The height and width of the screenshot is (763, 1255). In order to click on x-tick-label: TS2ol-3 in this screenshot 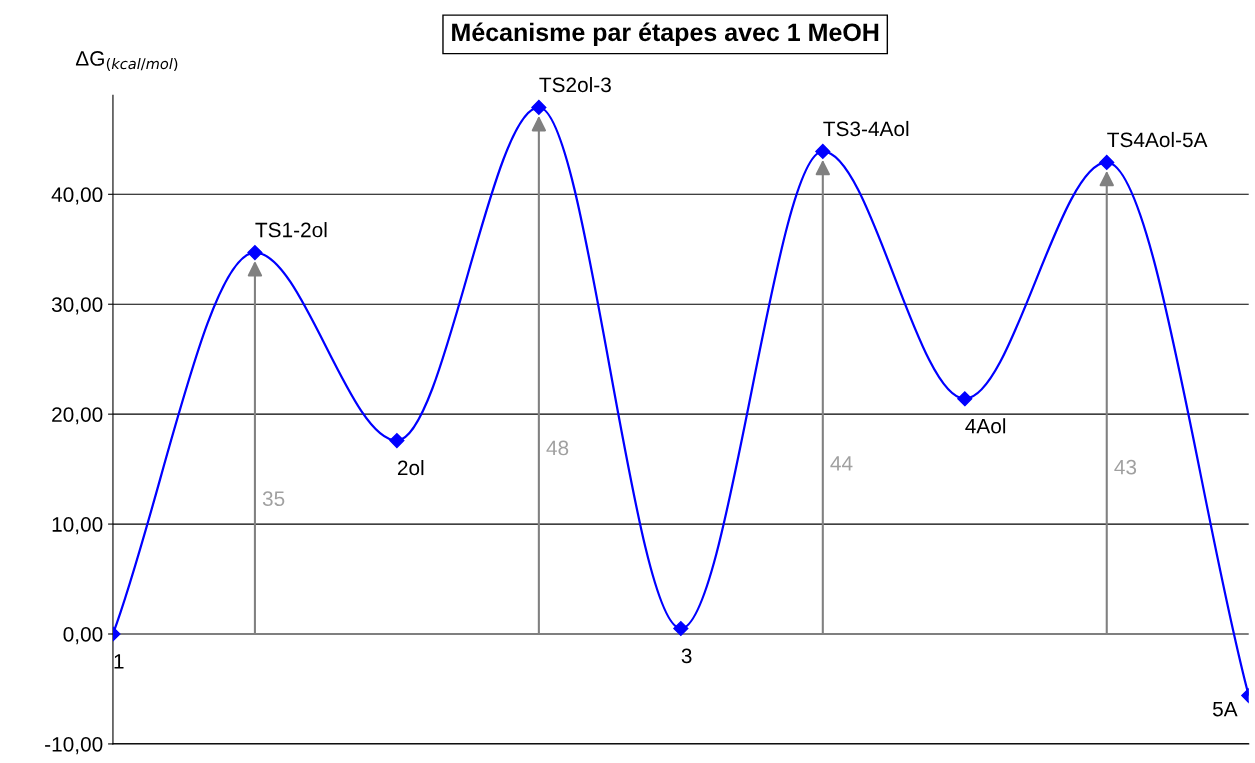, I will do `click(575, 84)`.